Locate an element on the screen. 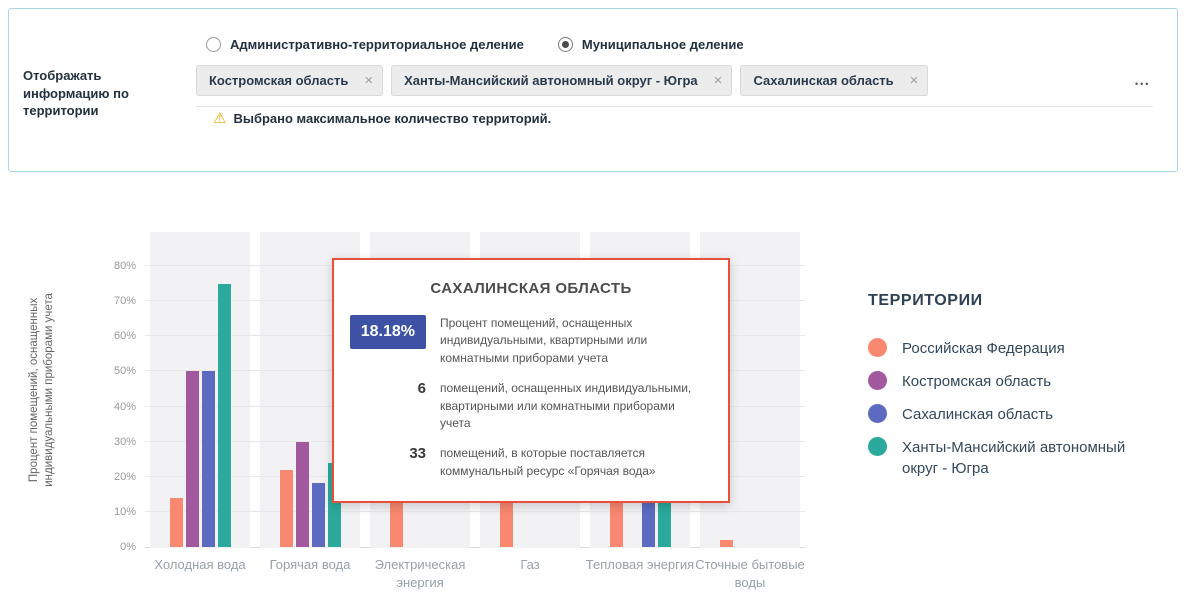 Image resolution: width=1187 pixels, height=608 pixels. legend-item: Российская Федерация is located at coordinates (1013, 348).